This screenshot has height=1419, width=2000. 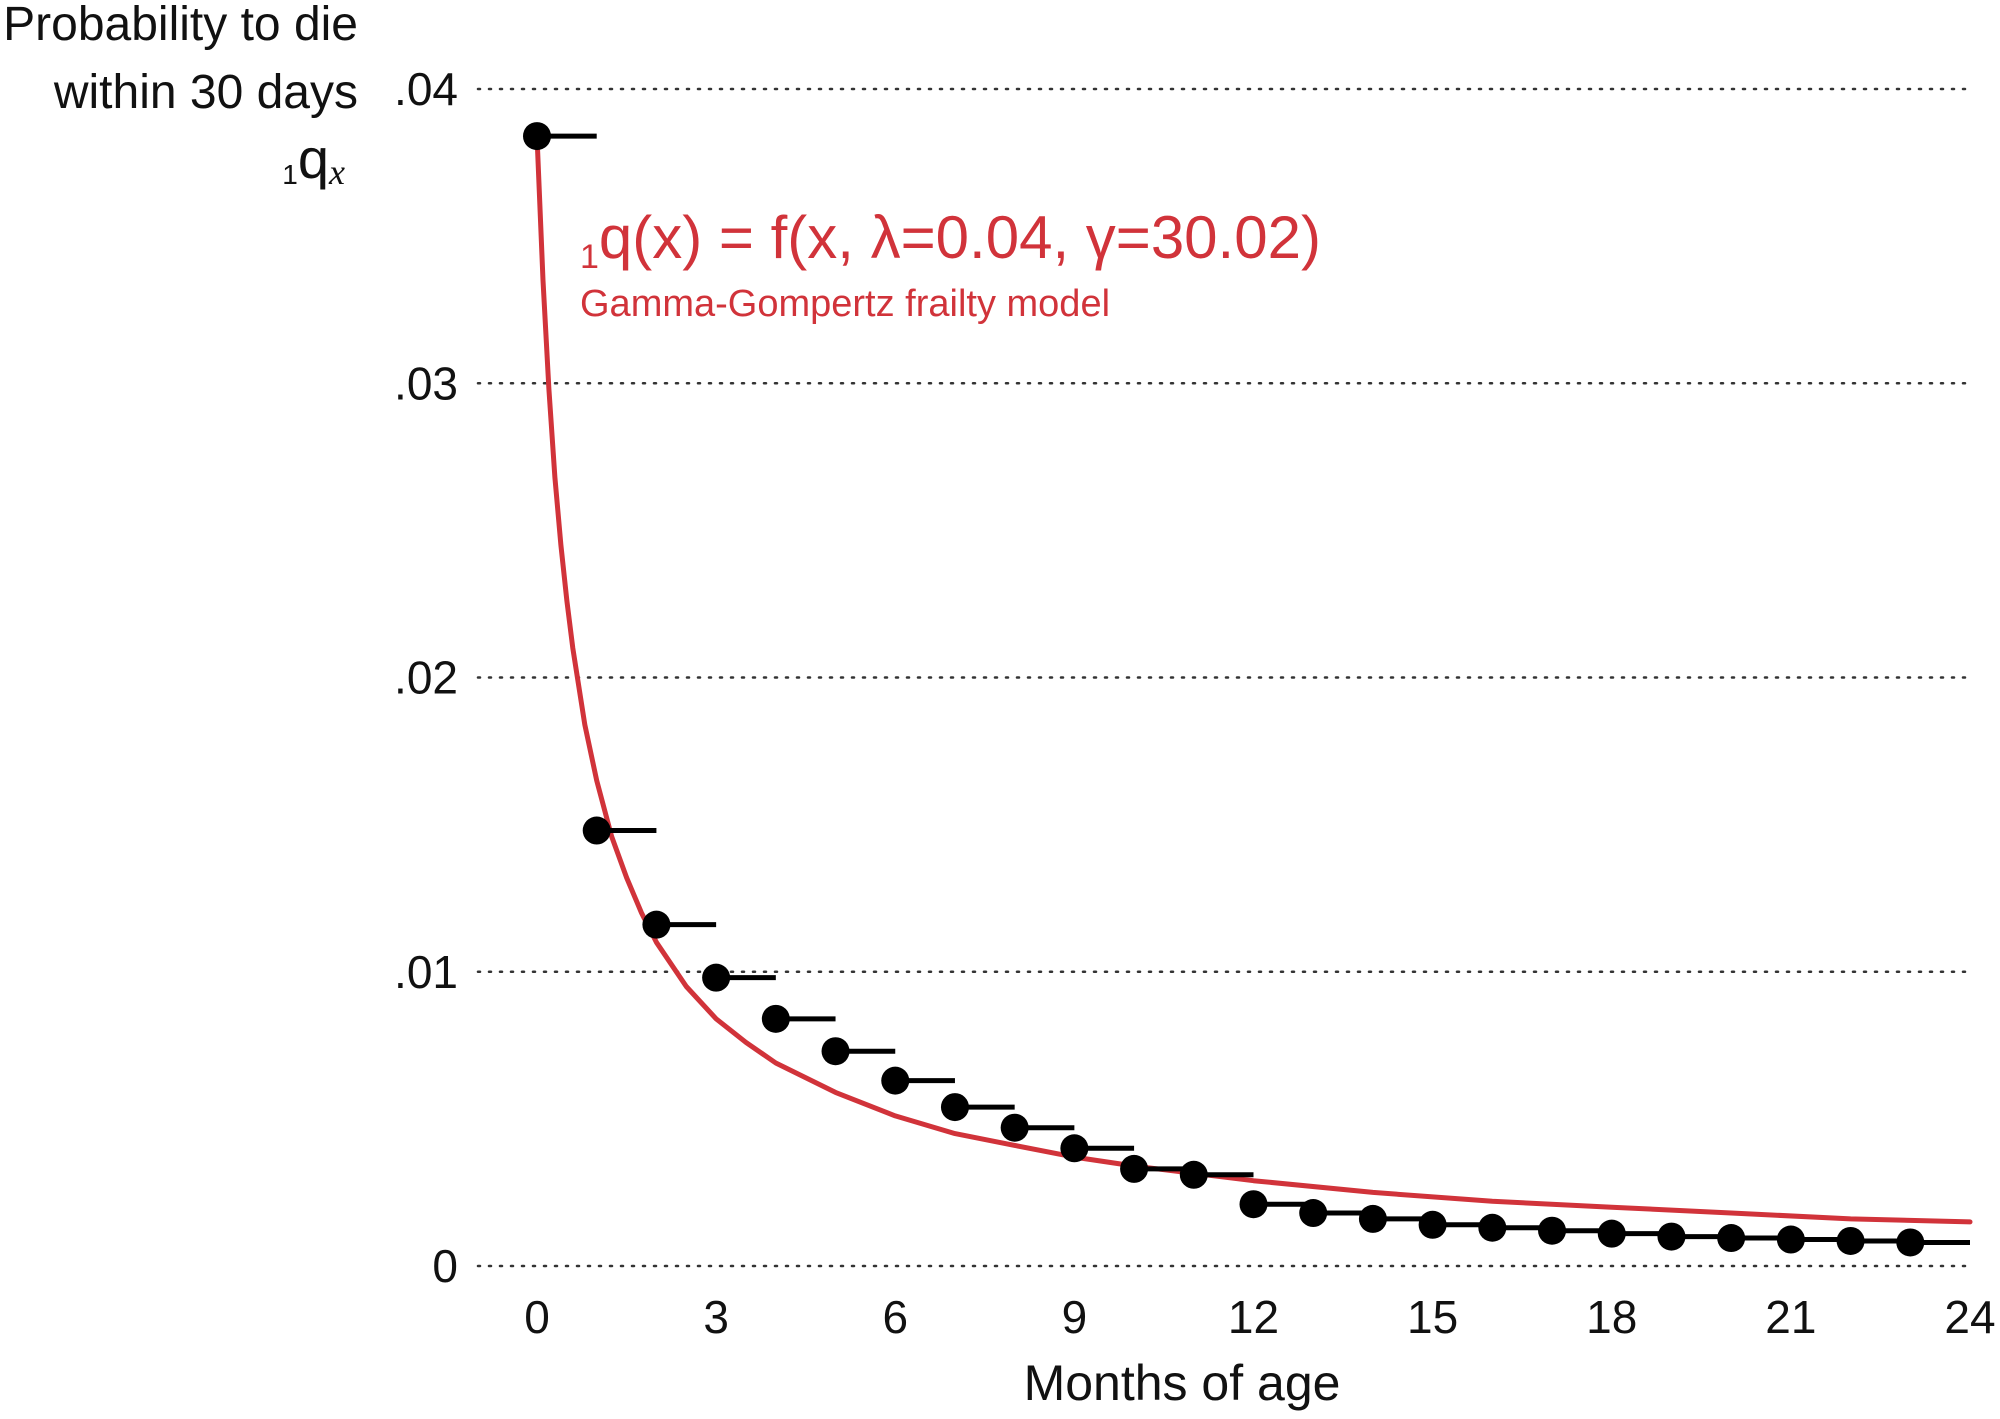 I want to click on model-name-label: Gamma-Gompertz frailty model, so click(x=845, y=304).